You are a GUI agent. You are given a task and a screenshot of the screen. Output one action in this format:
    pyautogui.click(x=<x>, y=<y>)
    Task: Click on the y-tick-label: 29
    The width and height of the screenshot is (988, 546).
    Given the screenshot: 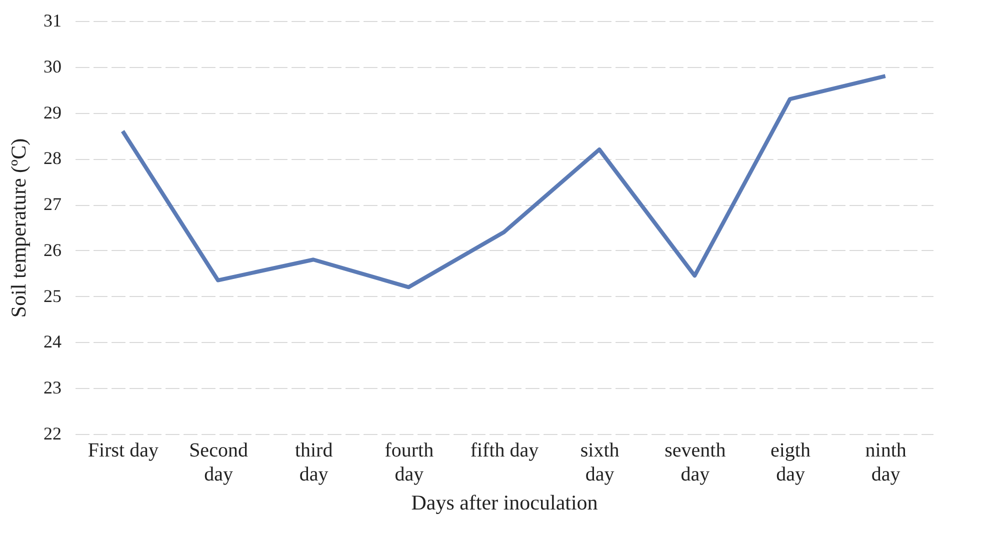 What is the action you would take?
    pyautogui.click(x=53, y=112)
    